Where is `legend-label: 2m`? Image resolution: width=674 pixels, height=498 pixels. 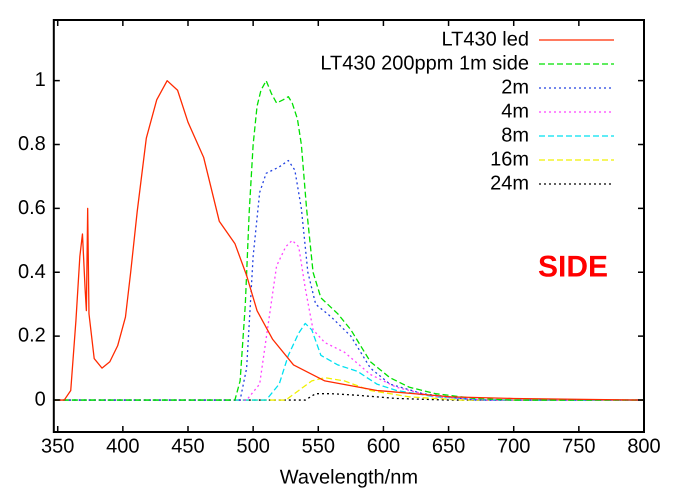 legend-label: 2m is located at coordinates (515, 87).